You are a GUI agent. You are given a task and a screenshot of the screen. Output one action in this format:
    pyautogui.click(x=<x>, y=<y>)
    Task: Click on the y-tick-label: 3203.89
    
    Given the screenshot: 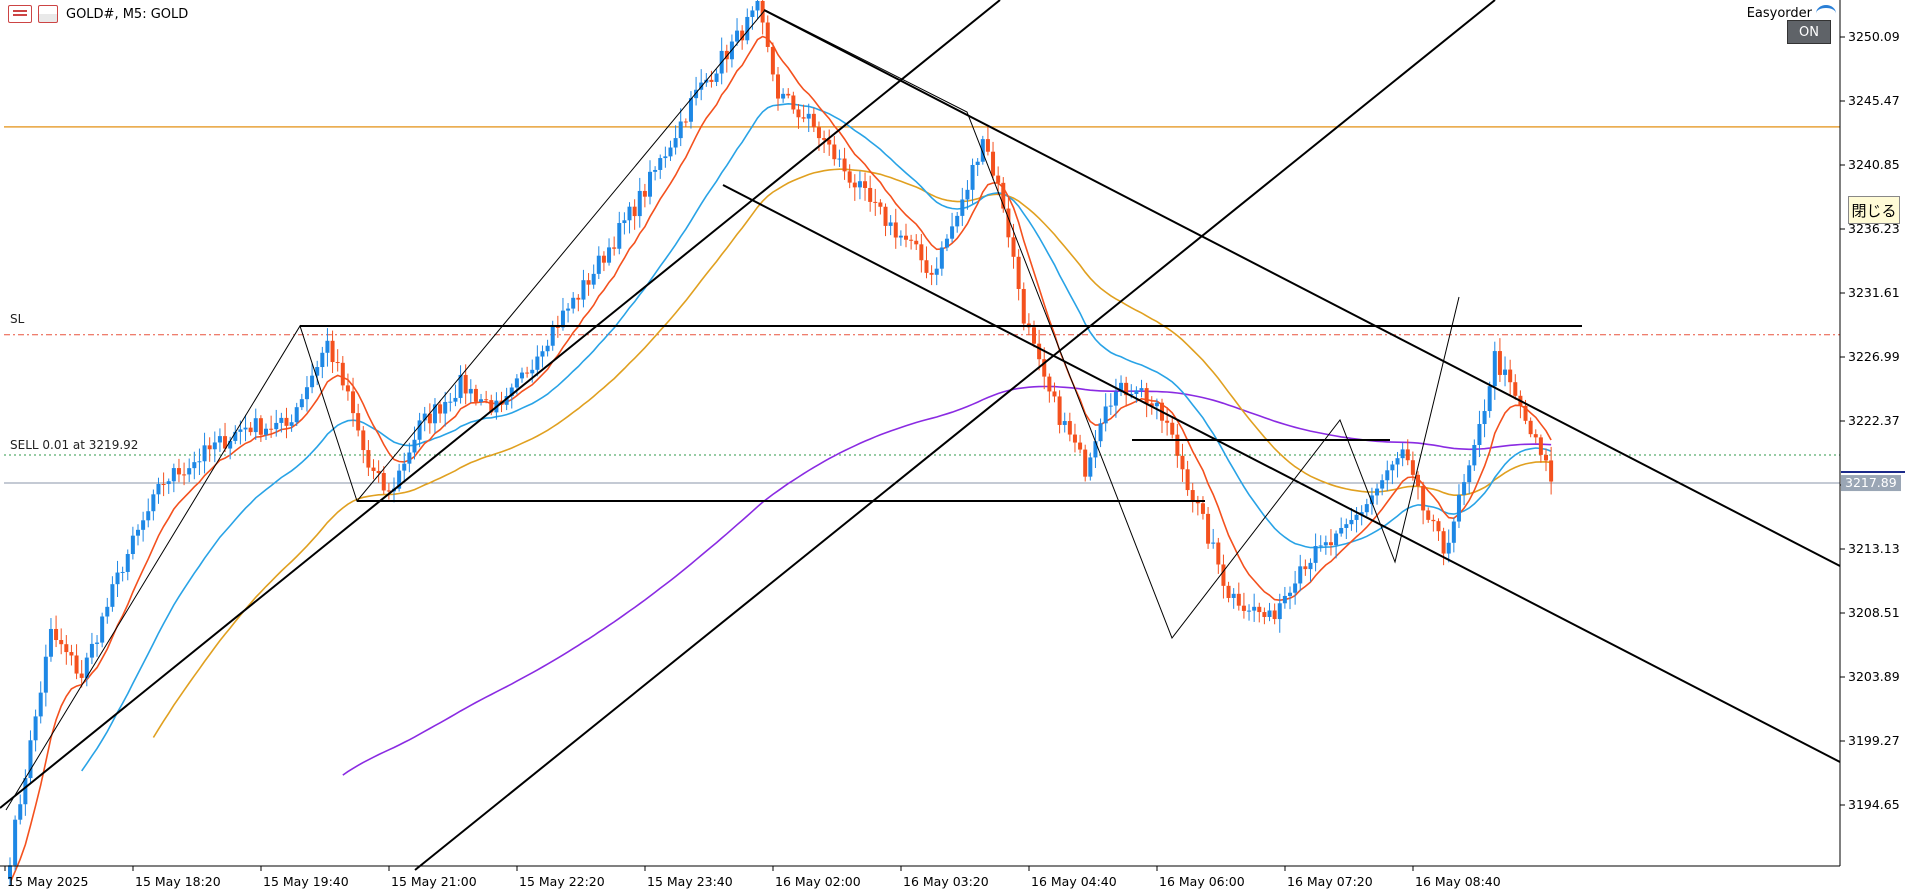 What is the action you would take?
    pyautogui.click(x=1874, y=676)
    